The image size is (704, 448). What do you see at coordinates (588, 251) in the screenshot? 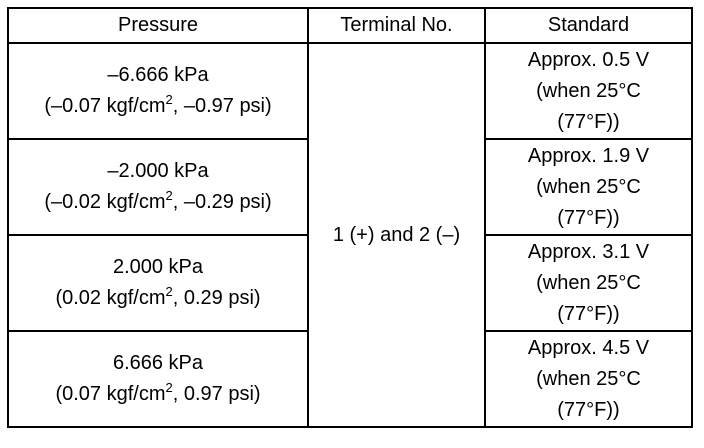
I see `standard-line: Approx. 3.1 V` at bounding box center [588, 251].